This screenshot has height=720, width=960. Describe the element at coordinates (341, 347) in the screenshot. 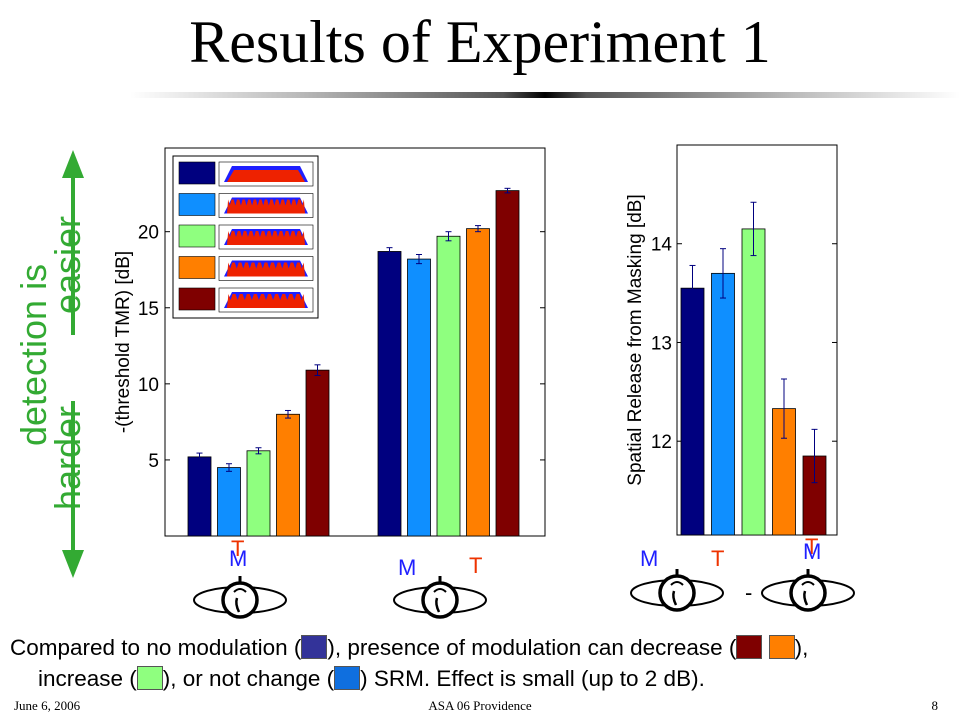

I see `chart1-y-axis: 5 10 15 20` at that location.